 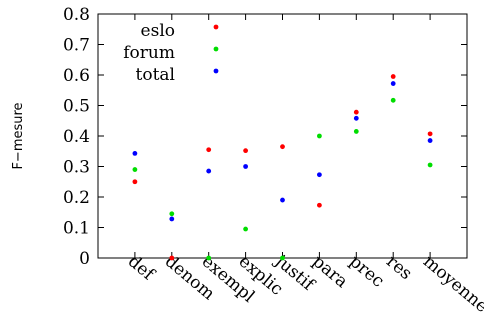 I want to click on legend-marker-eslo, so click(x=216, y=27).